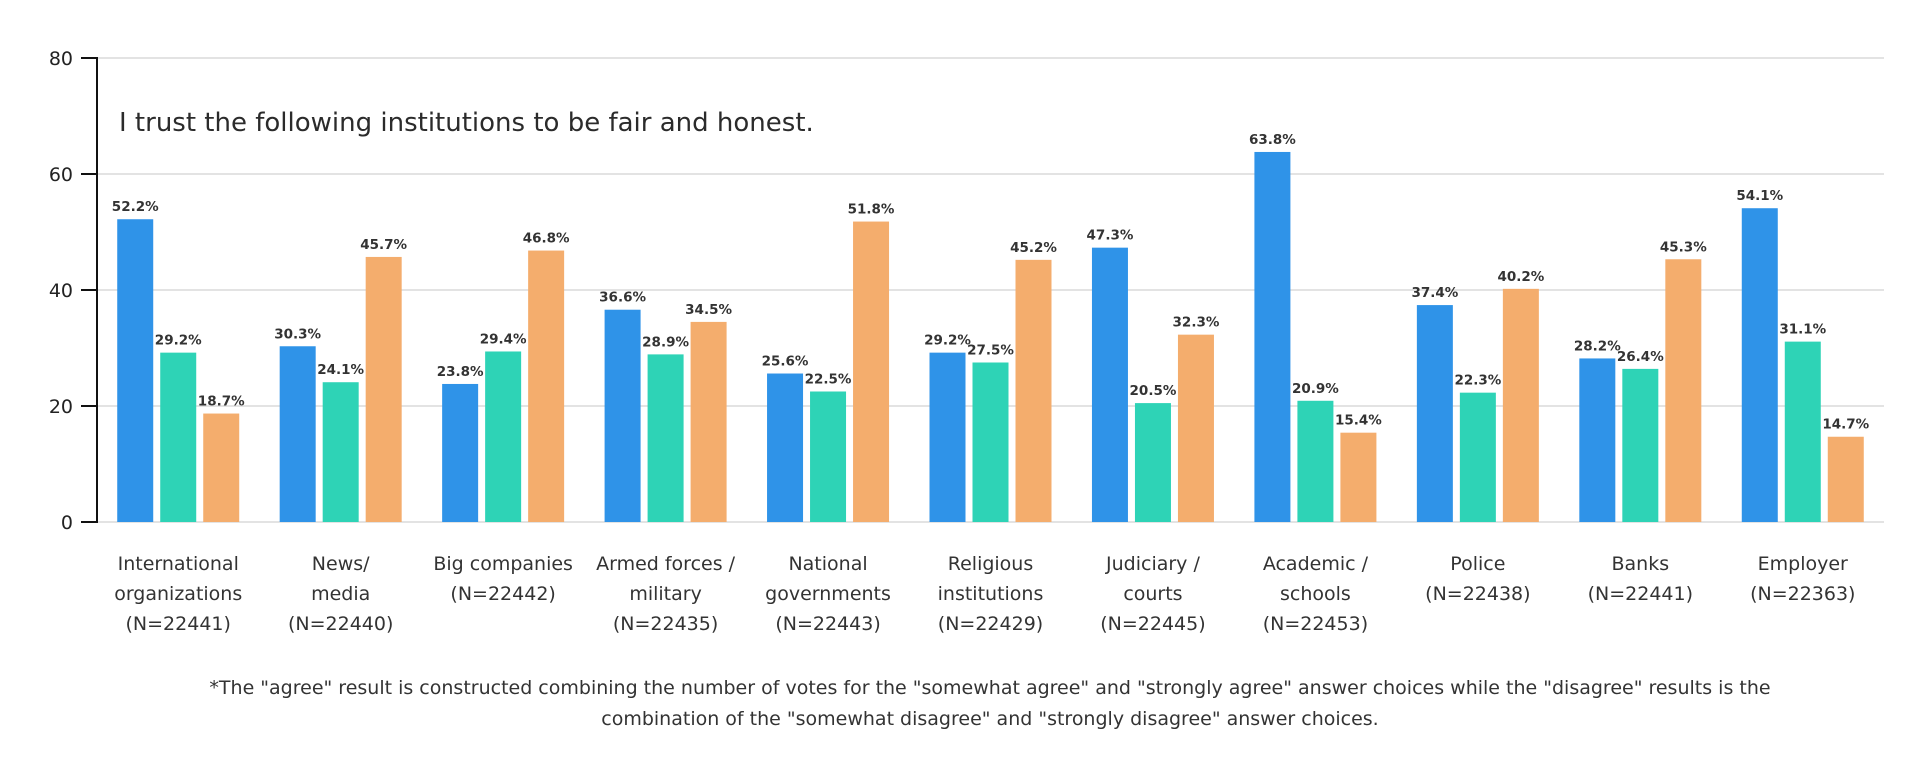 This screenshot has height=774, width=1920. I want to click on y-tick-label: 60, so click(61, 175).